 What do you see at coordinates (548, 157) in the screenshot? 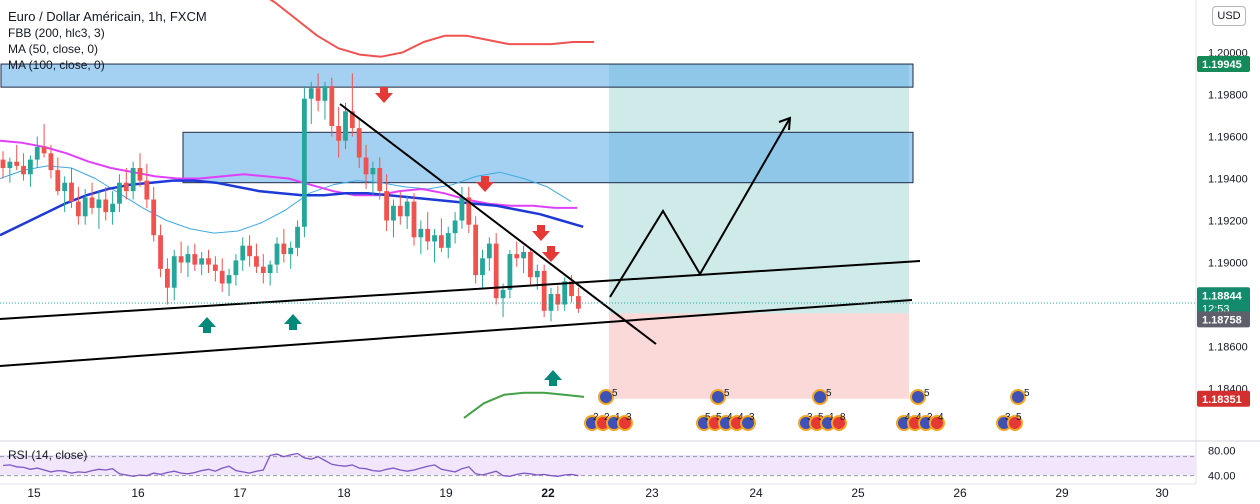
I see `middle-resistance-zone` at bounding box center [548, 157].